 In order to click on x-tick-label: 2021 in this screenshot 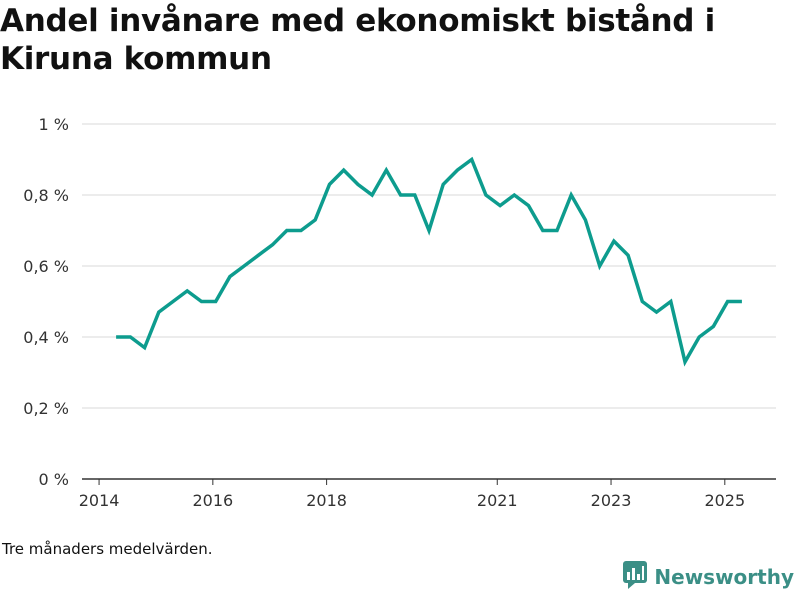, I will do `click(497, 500)`.